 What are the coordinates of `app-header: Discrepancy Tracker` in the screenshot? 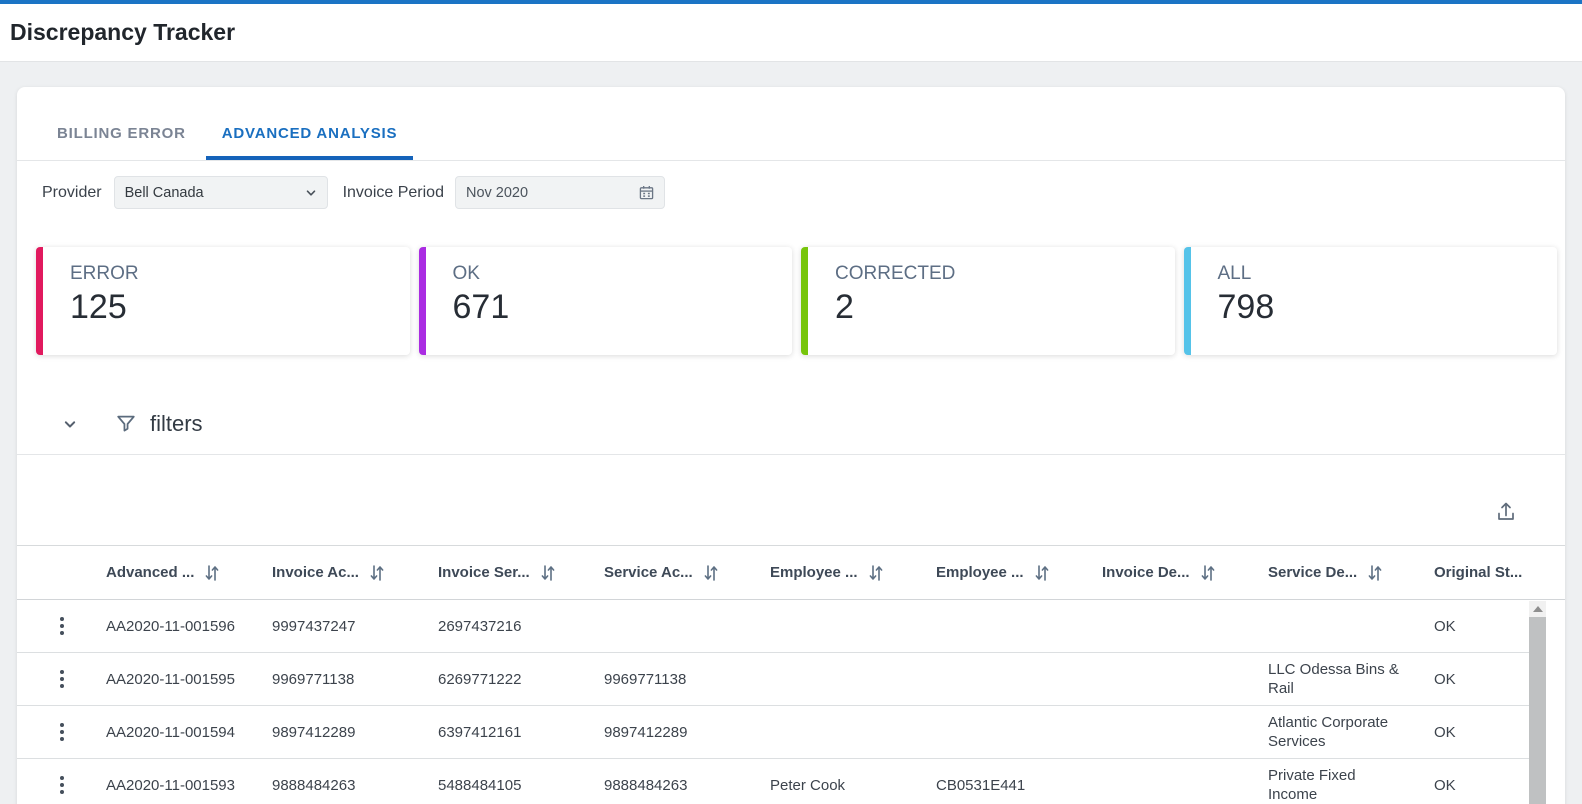 It's located at (791, 33).